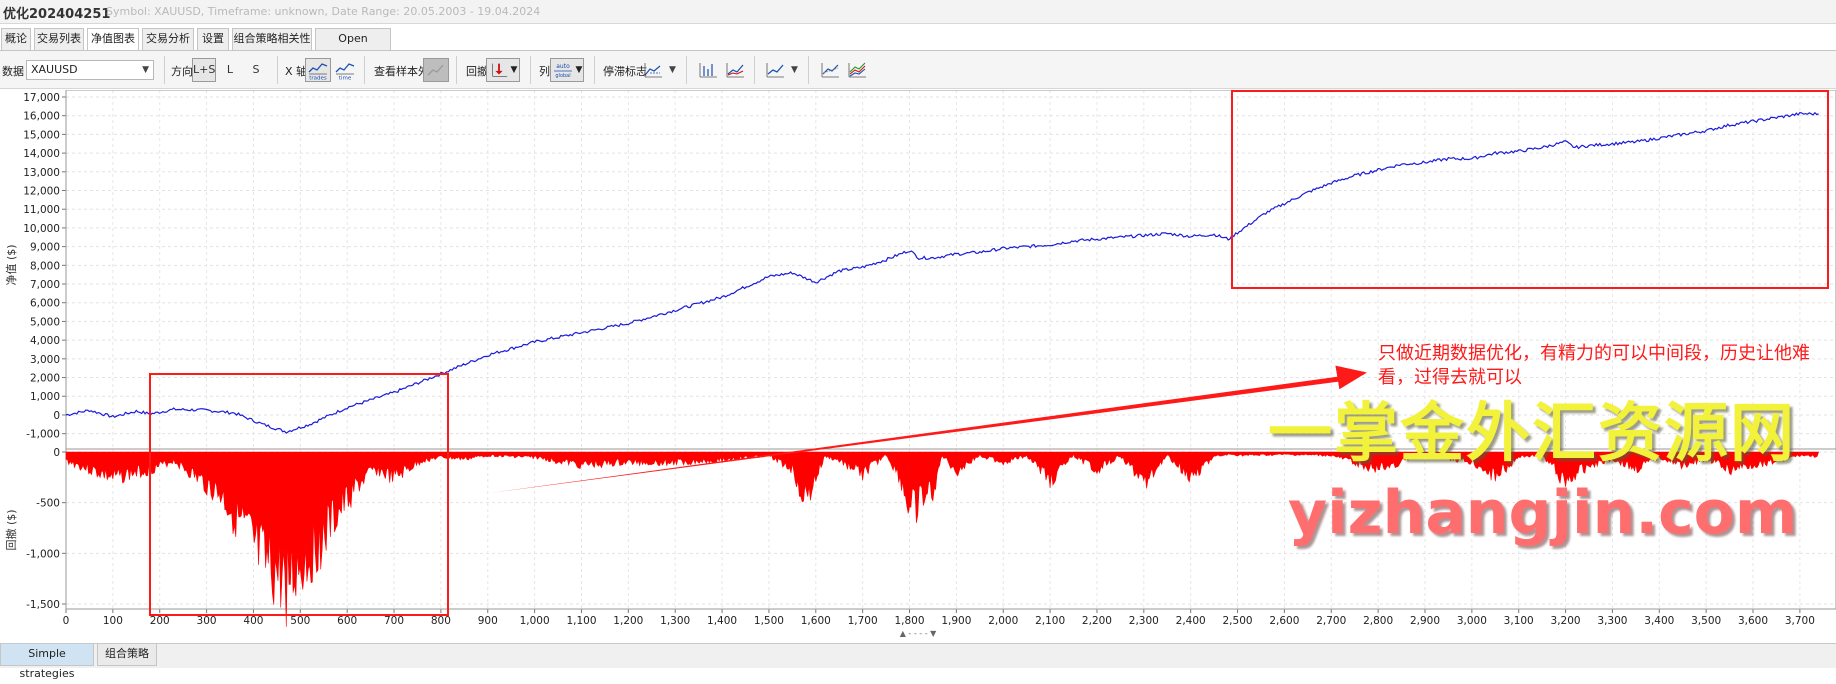  Describe the element at coordinates (1050, 621) in the screenshot. I see `x-tick-label: 2,100` at that location.